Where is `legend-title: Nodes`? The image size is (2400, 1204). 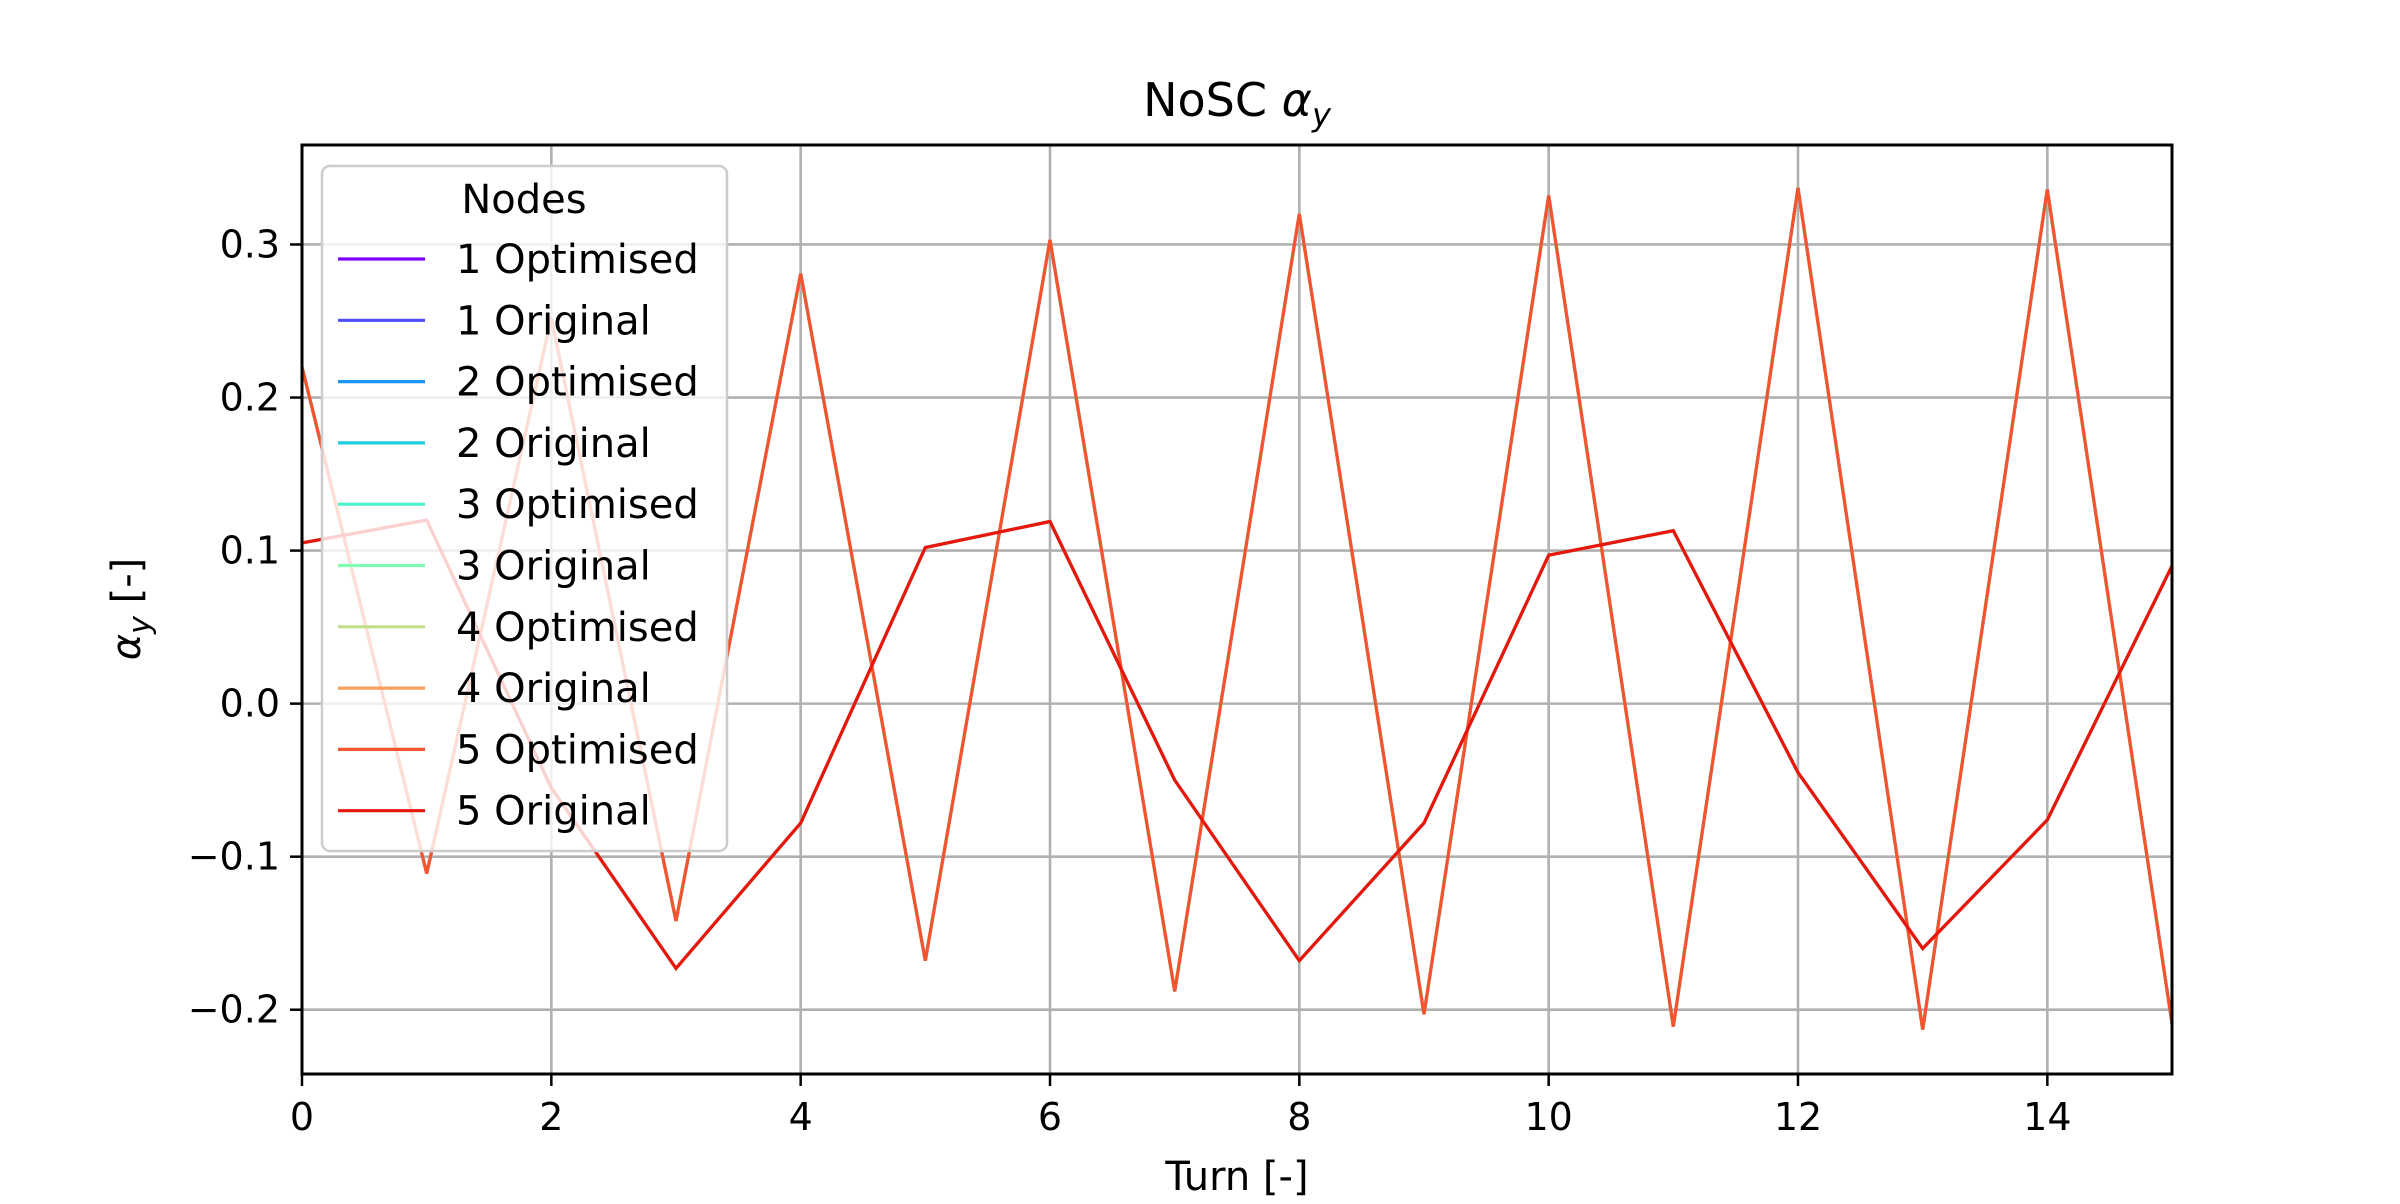
legend-title: Nodes is located at coordinates (523, 200).